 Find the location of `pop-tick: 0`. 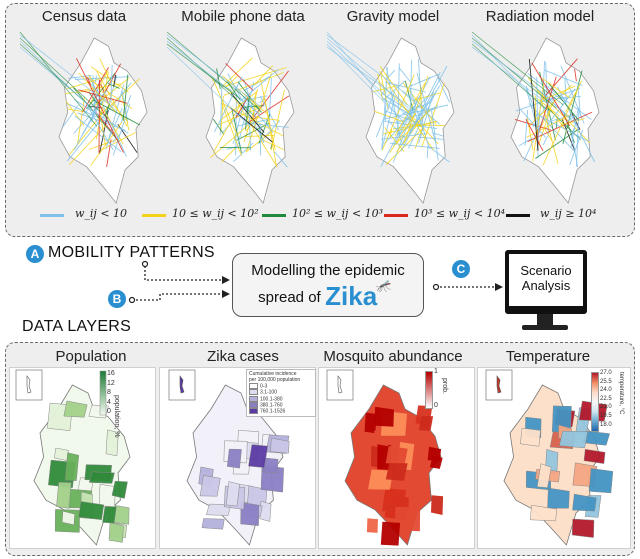

pop-tick: 0 is located at coordinates (109, 411).